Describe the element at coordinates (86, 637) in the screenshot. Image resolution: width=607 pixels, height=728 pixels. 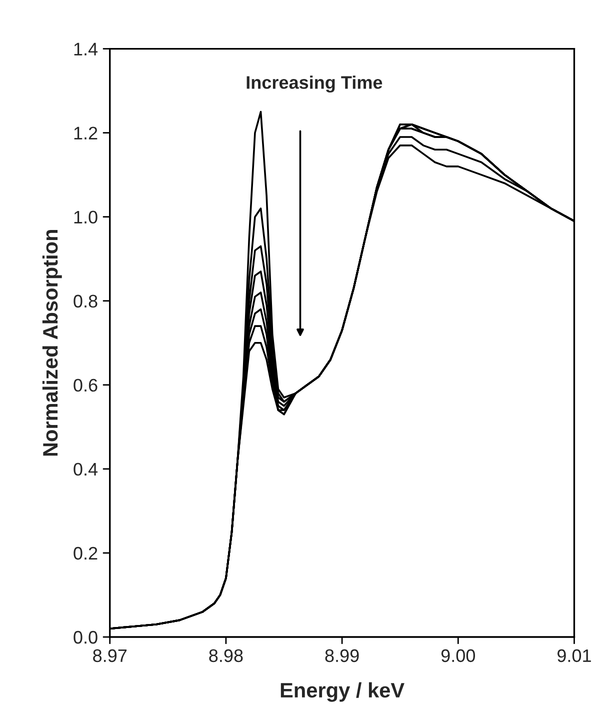
I see `y-tick-label: 0.0` at that location.